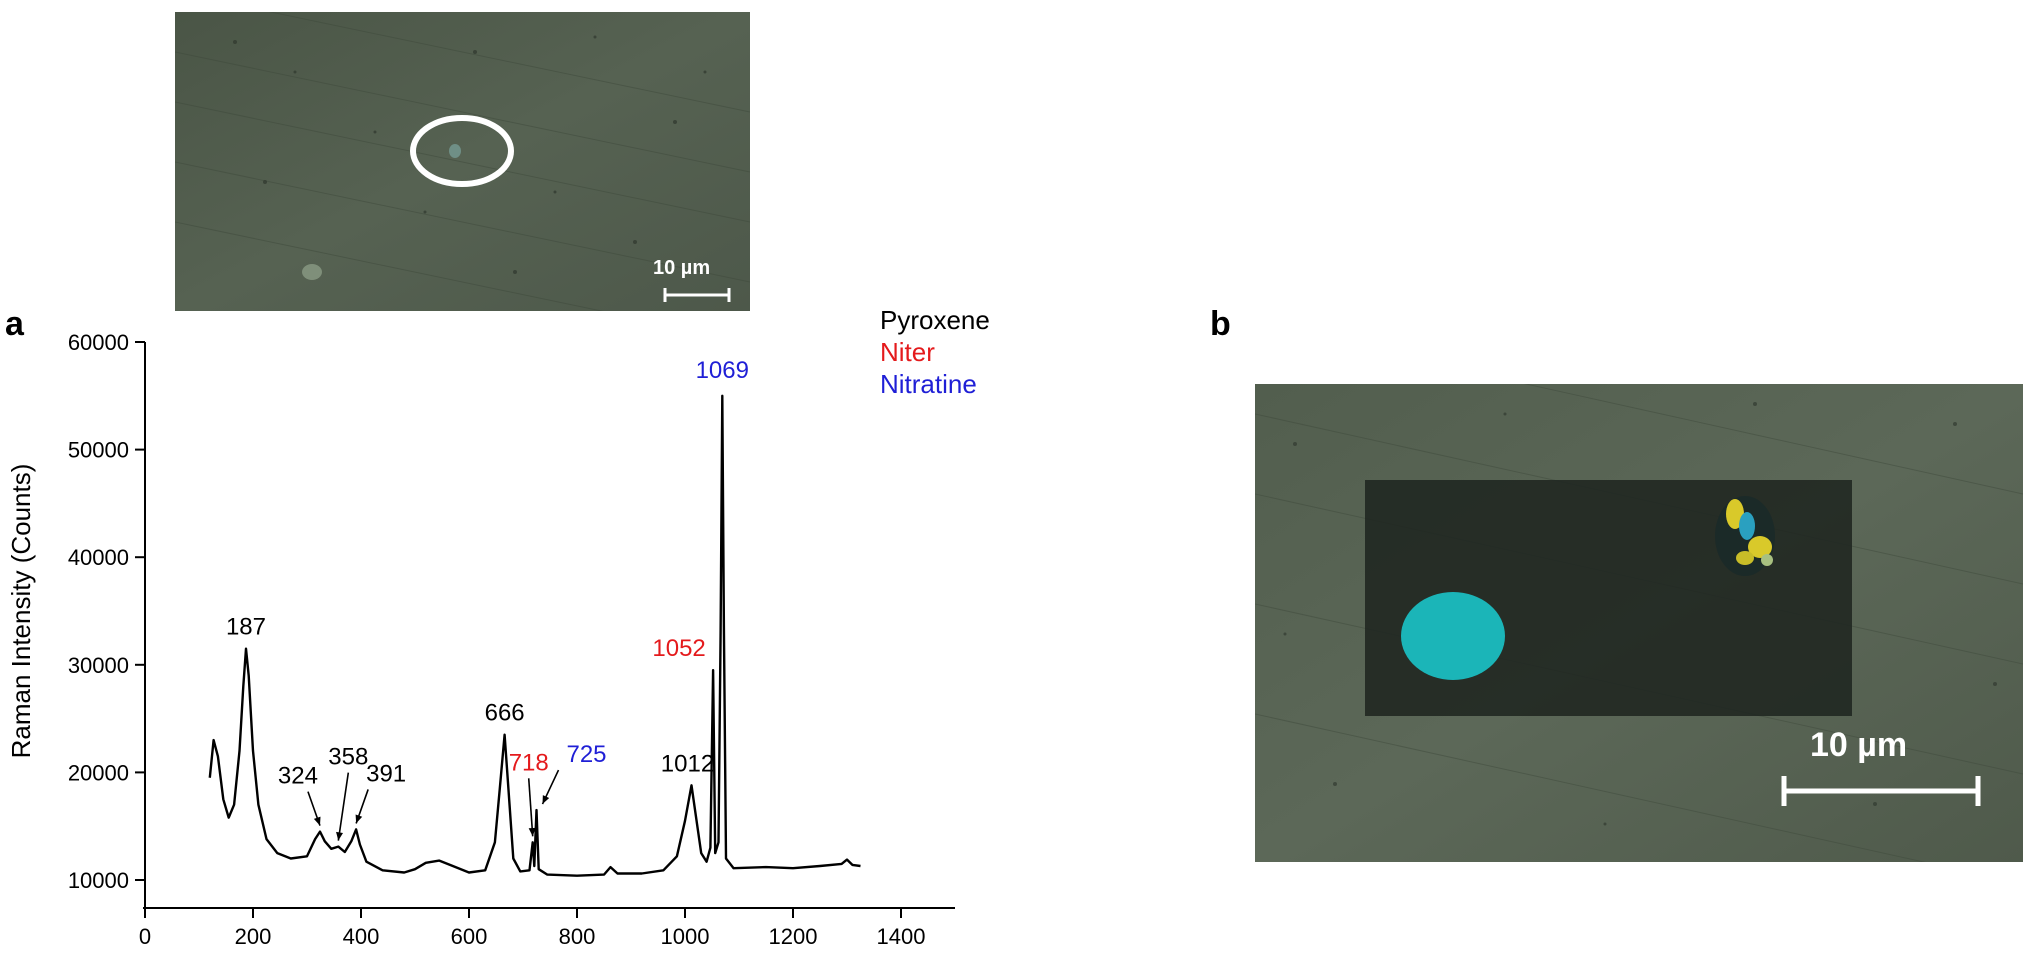 Image resolution: width=2025 pixels, height=968 pixels. Describe the element at coordinates (793, 936) in the screenshot. I see `x-tick-label: 1200` at that location.